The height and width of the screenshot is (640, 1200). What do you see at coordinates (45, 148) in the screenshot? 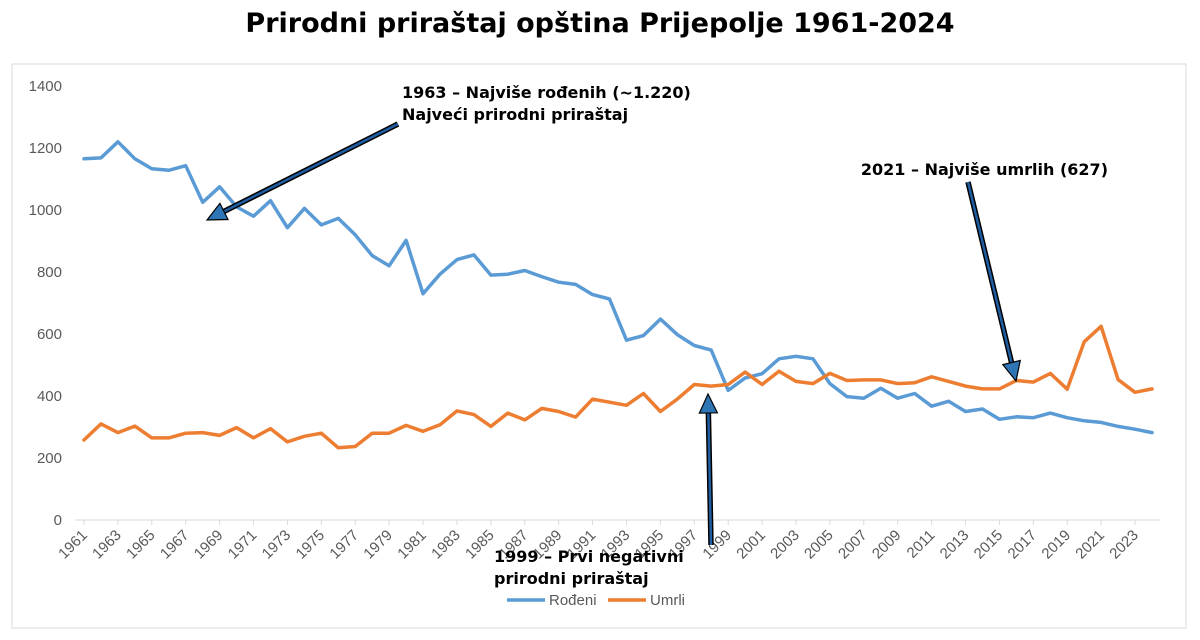
I see `y-tick-label: 1200` at bounding box center [45, 148].